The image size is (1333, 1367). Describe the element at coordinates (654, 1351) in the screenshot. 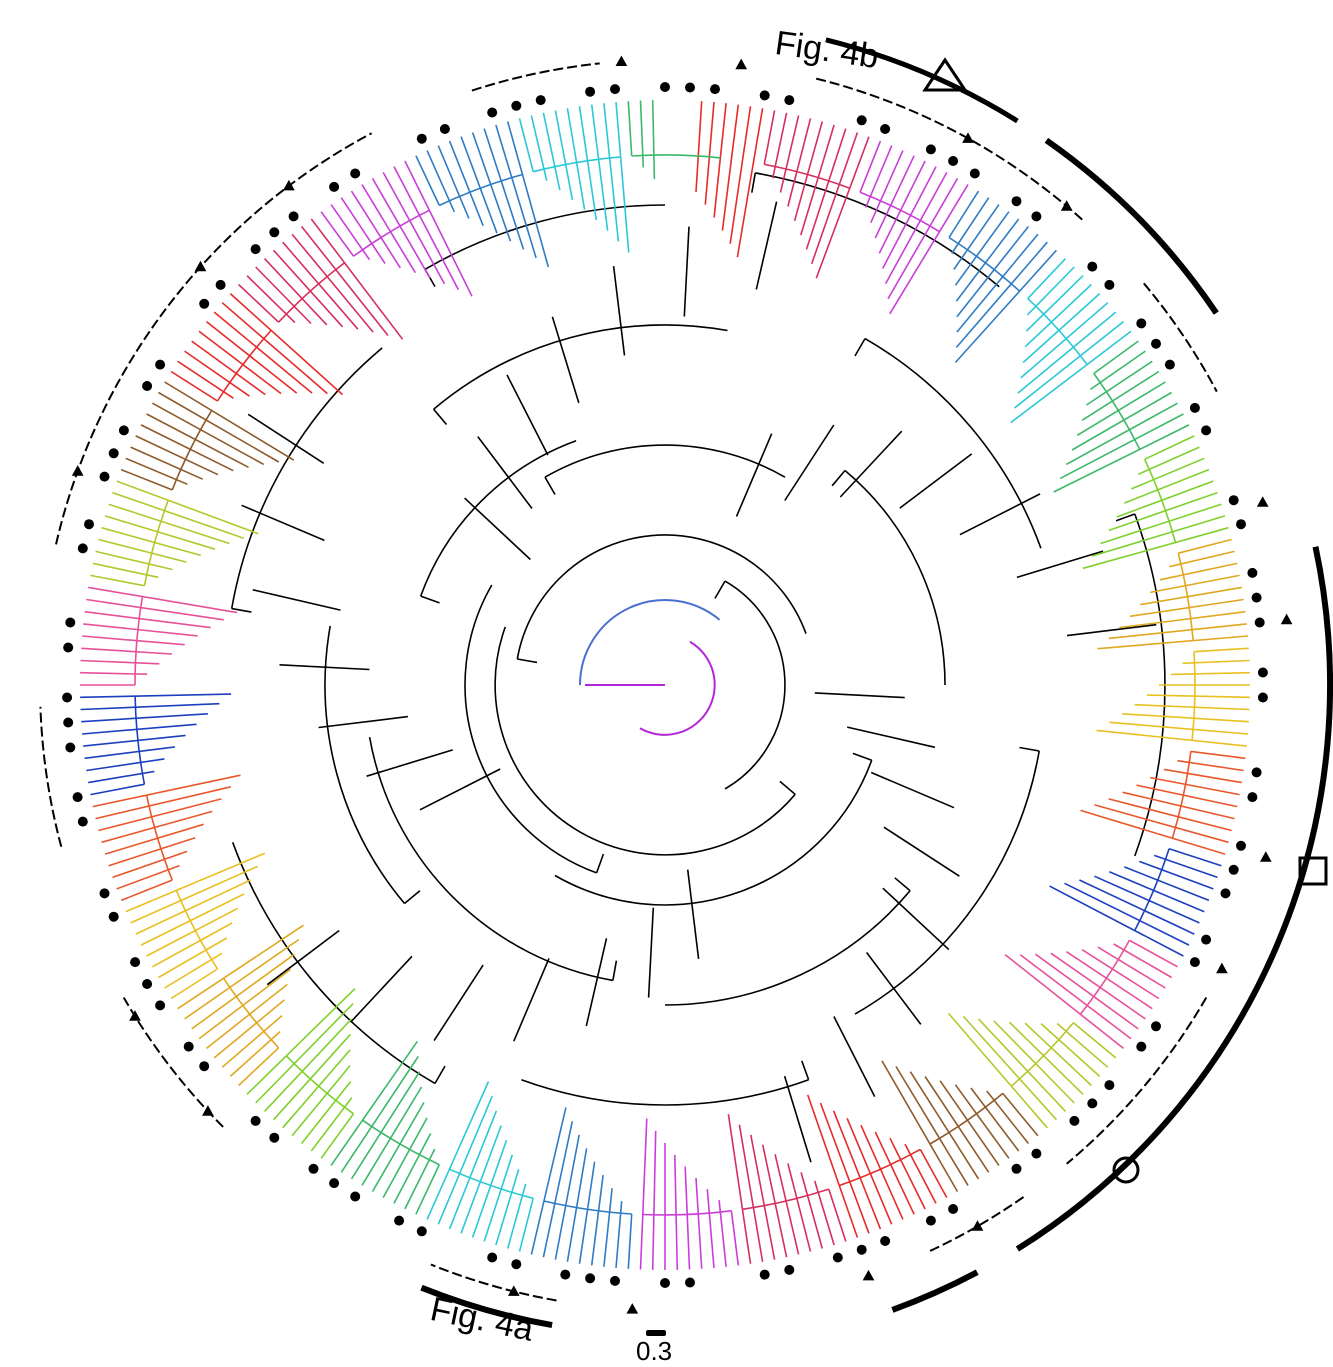

I see `scale-bar-label: 0.3` at that location.